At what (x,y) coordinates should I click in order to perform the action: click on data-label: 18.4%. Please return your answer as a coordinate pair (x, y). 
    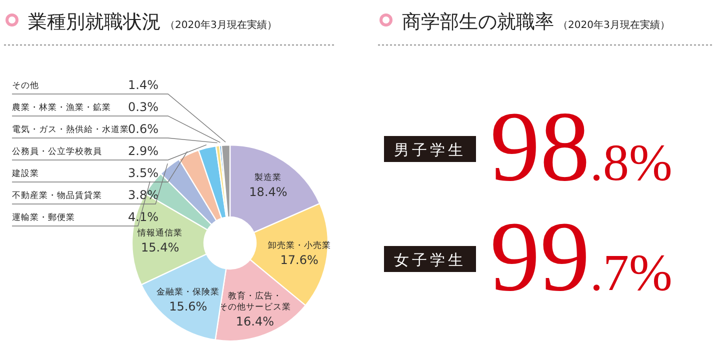
    Looking at the image, I should click on (268, 191).